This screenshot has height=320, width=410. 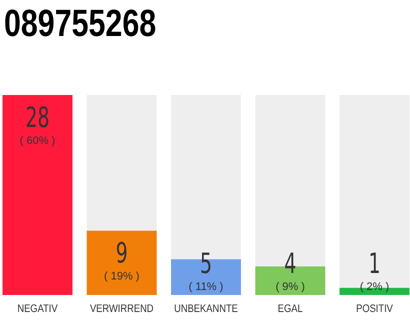 What do you see at coordinates (37, 117) in the screenshot?
I see `data-label: 28` at bounding box center [37, 117].